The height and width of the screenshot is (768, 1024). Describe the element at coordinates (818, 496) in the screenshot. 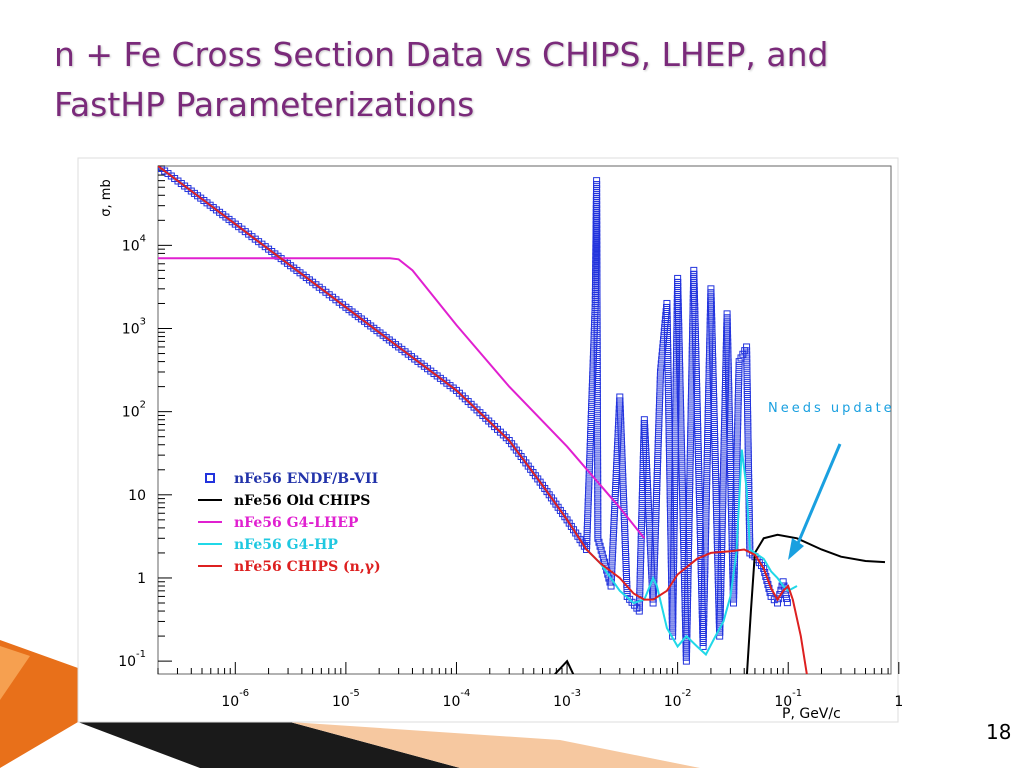

I see `needs-update-arrow` at that location.